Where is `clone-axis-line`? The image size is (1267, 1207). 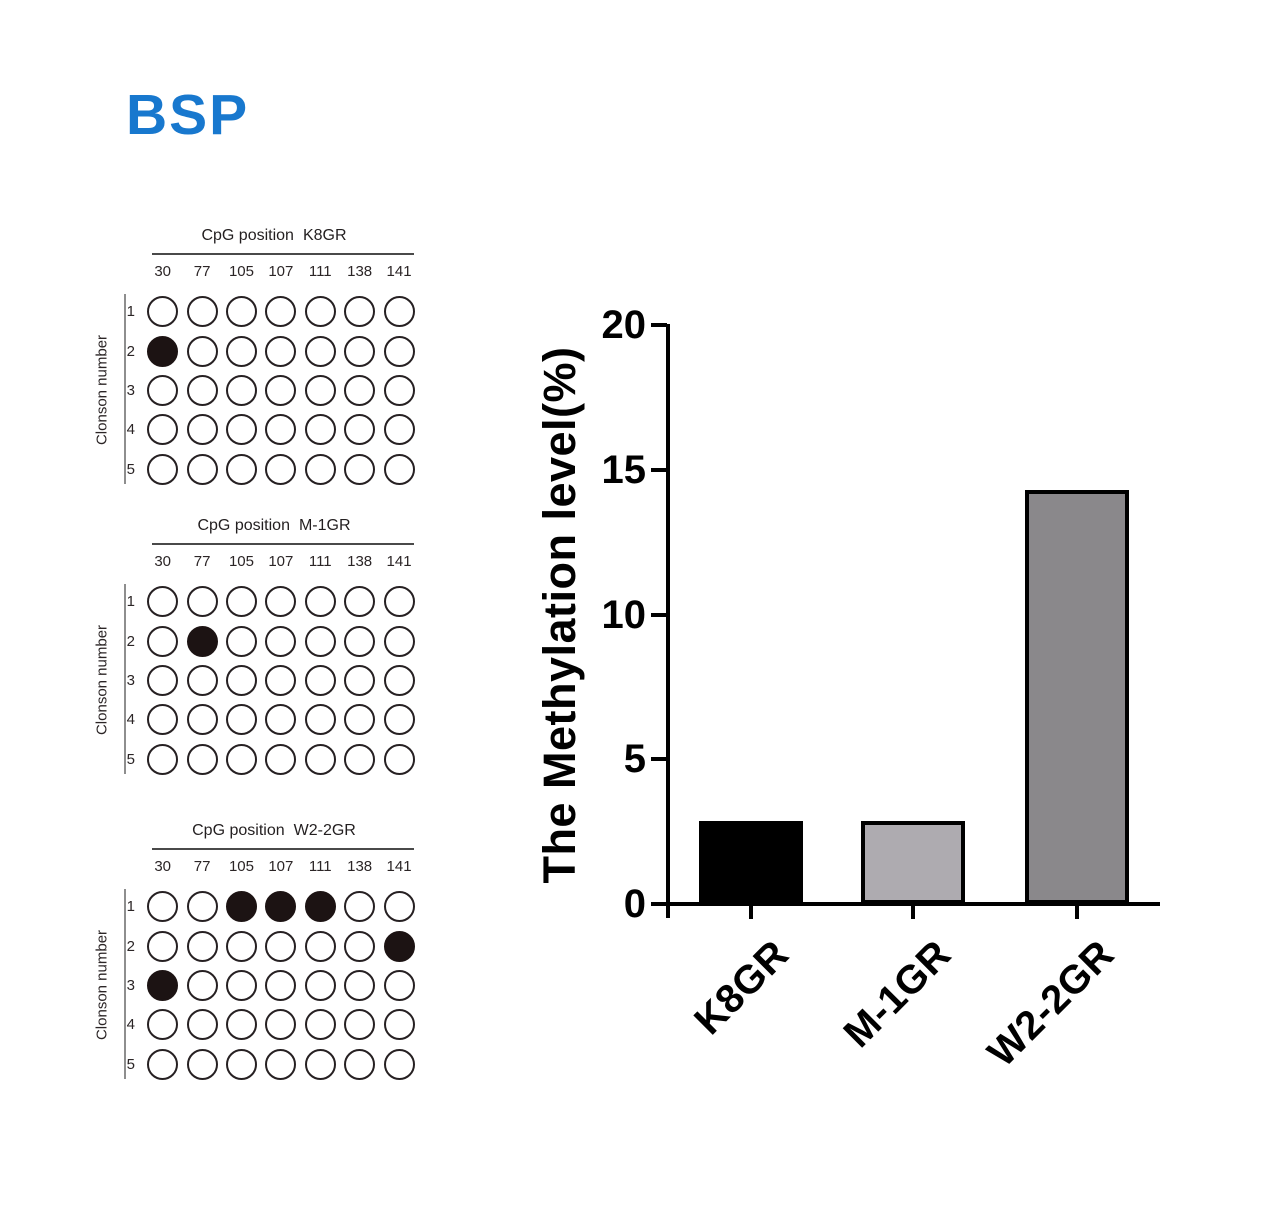
clone-axis-line is located at coordinates (125, 389).